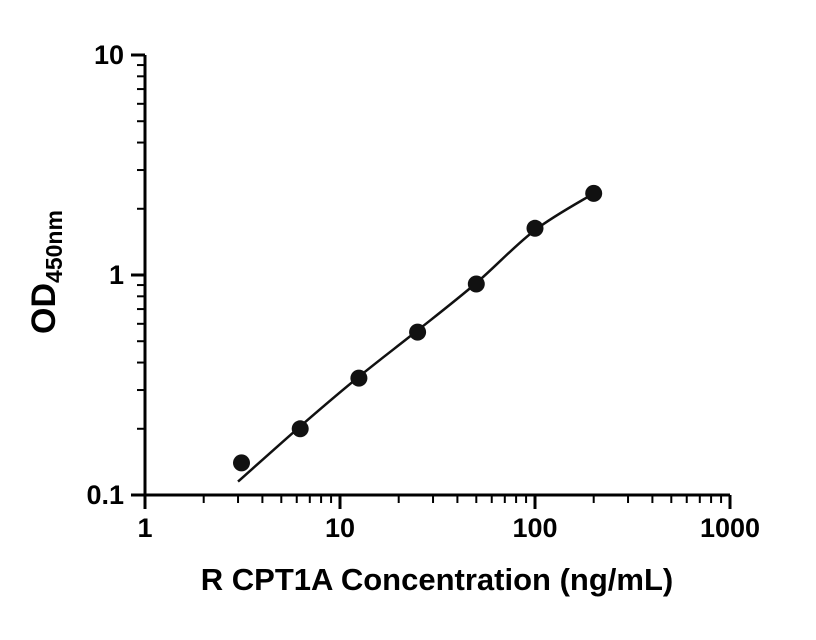 The height and width of the screenshot is (640, 816). Describe the element at coordinates (144, 528) in the screenshot. I see `x-tick-label: 1` at that location.